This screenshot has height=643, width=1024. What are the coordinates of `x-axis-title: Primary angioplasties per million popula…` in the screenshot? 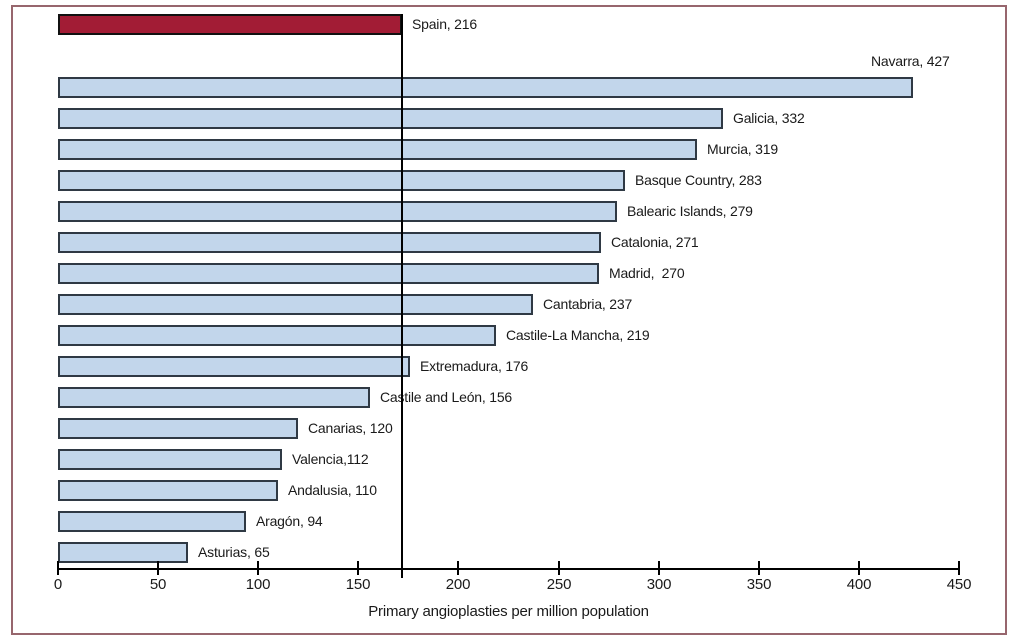 It's located at (508, 611).